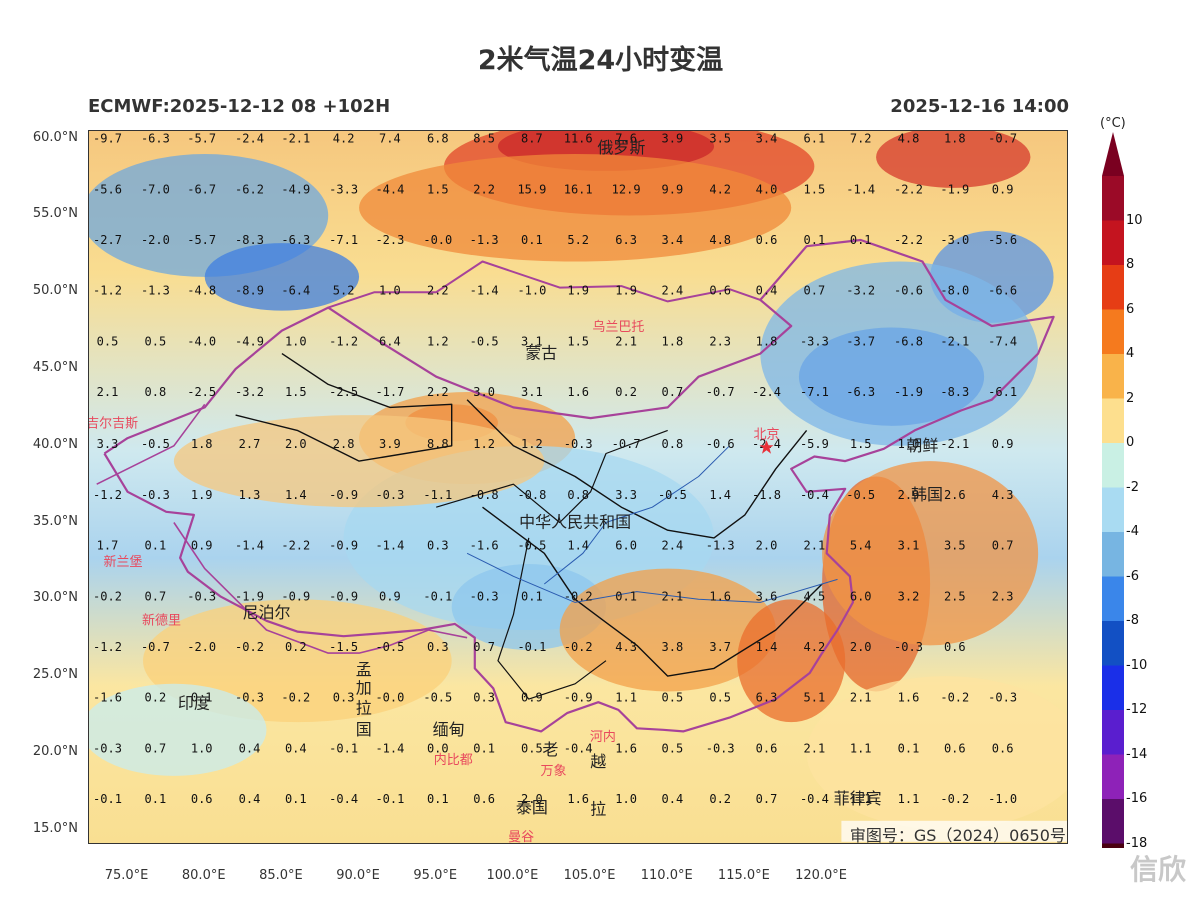  Describe the element at coordinates (343, 647) in the screenshot. I see `grid-value: -1.5` at that location.